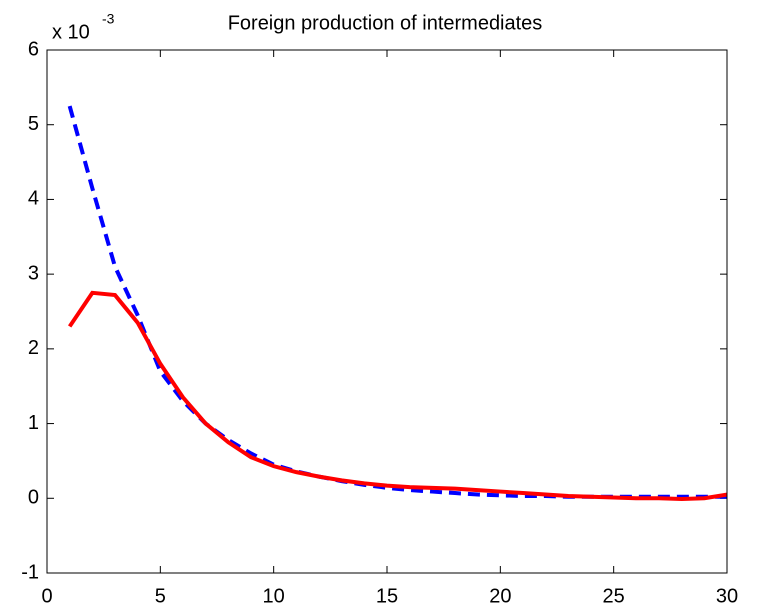 This screenshot has height=615, width=758. Describe the element at coordinates (108, 19) in the screenshot. I see `y-multiplier-exponent: -3` at that location.